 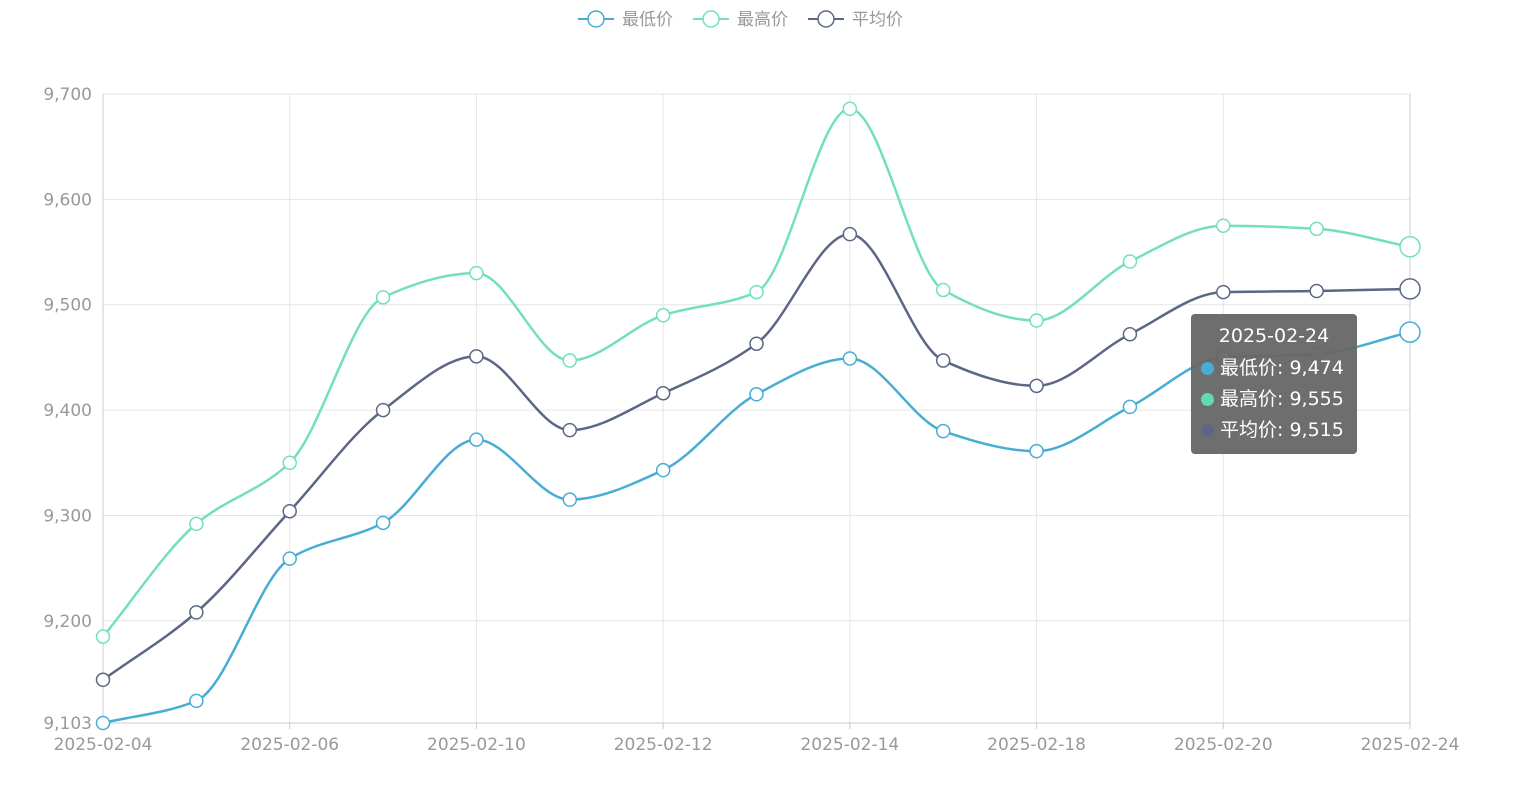 I want to click on y-tick-label: 9,300, so click(x=67, y=516).